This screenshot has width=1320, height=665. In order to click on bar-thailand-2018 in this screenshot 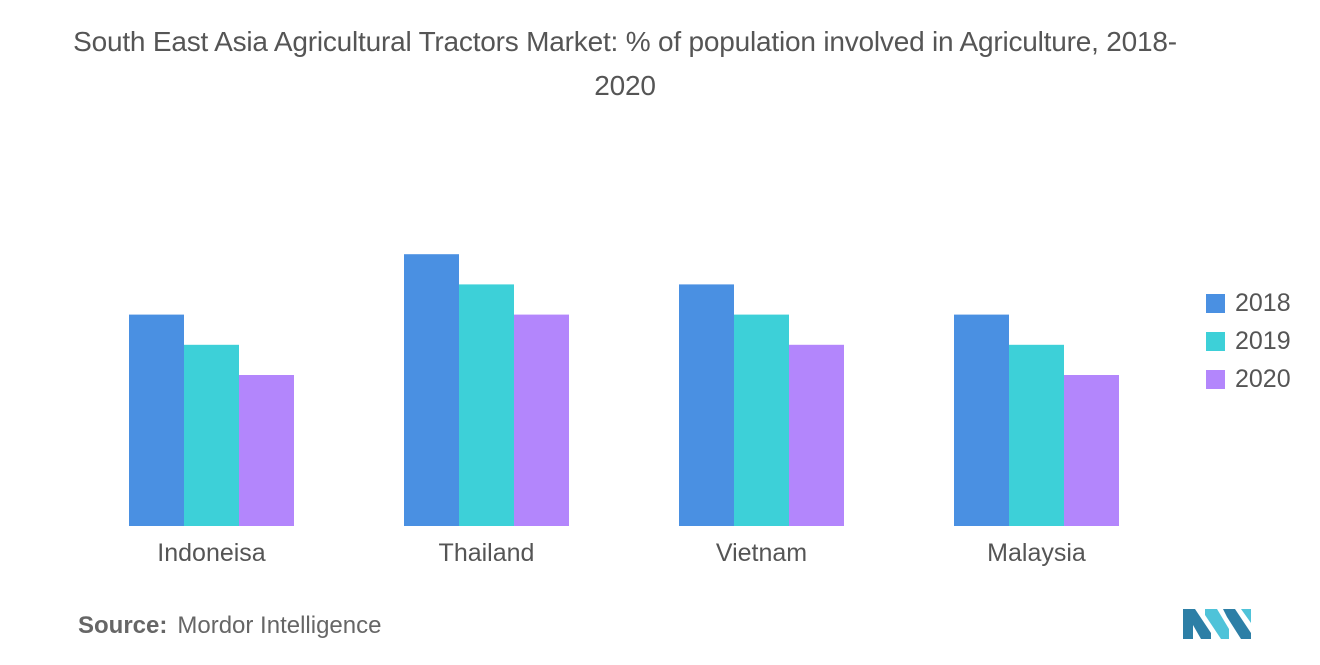, I will do `click(431, 390)`.